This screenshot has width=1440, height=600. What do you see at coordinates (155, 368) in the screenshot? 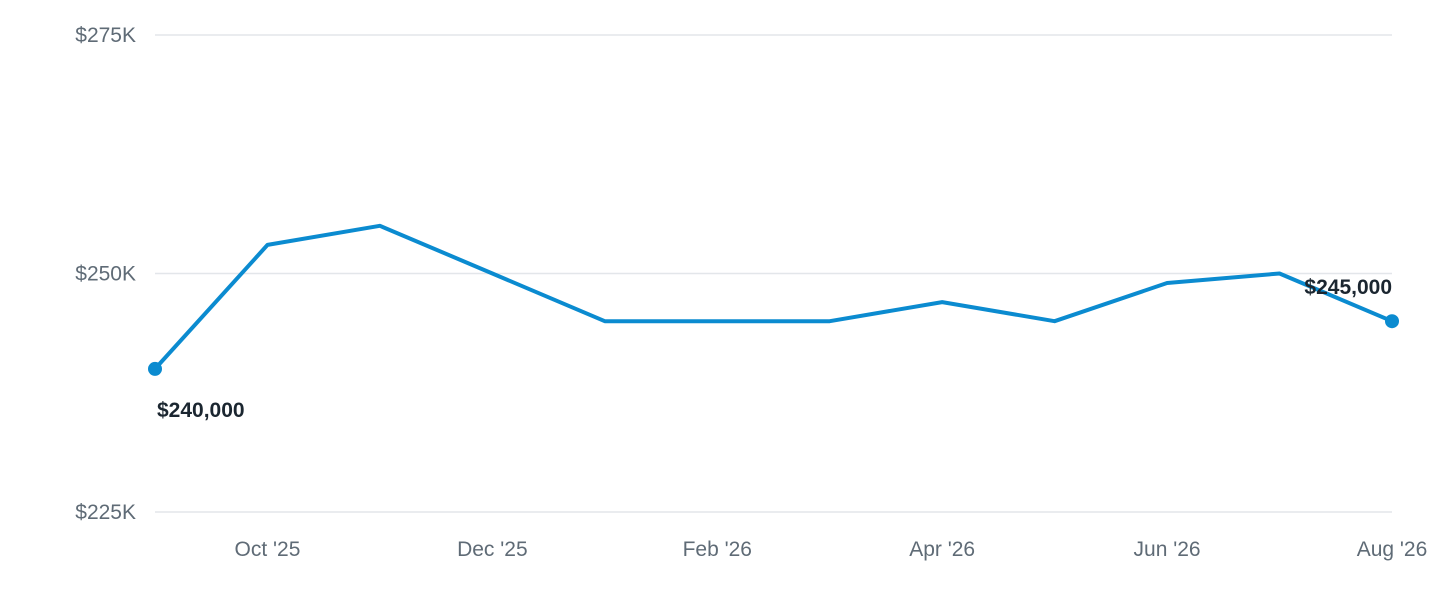
I see `start-point-marker` at bounding box center [155, 368].